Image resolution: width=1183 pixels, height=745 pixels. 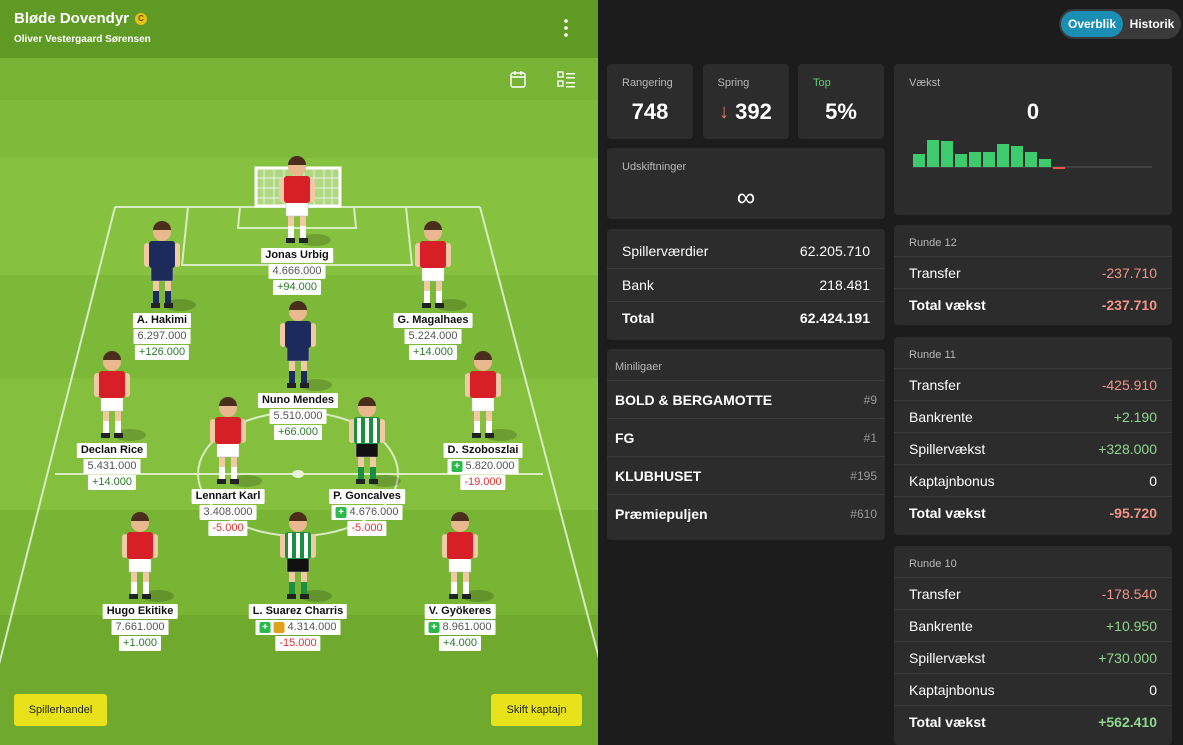 I want to click on league-rank: #195, so click(x=863, y=476).